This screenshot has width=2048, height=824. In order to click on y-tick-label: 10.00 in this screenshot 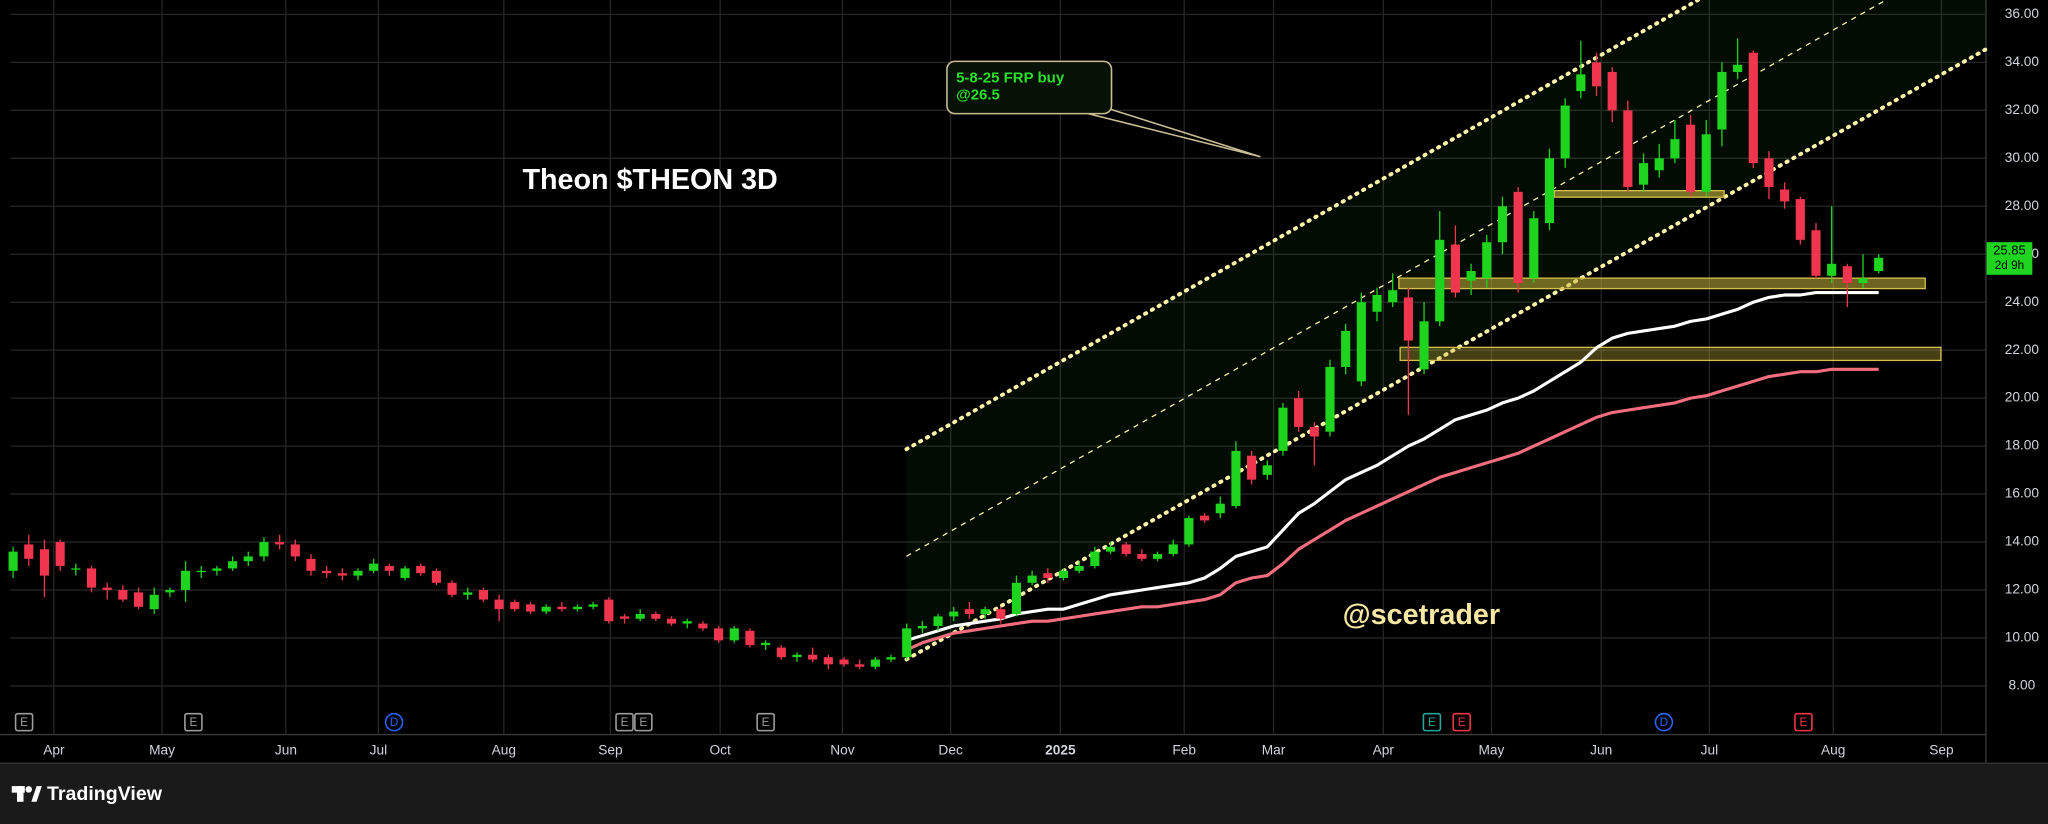, I will do `click(2022, 637)`.